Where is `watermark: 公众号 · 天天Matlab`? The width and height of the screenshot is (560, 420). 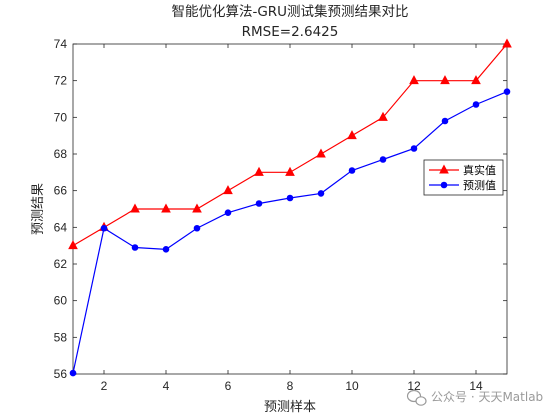
watermark: 公众号 · 天天Matlab is located at coordinates (474, 397).